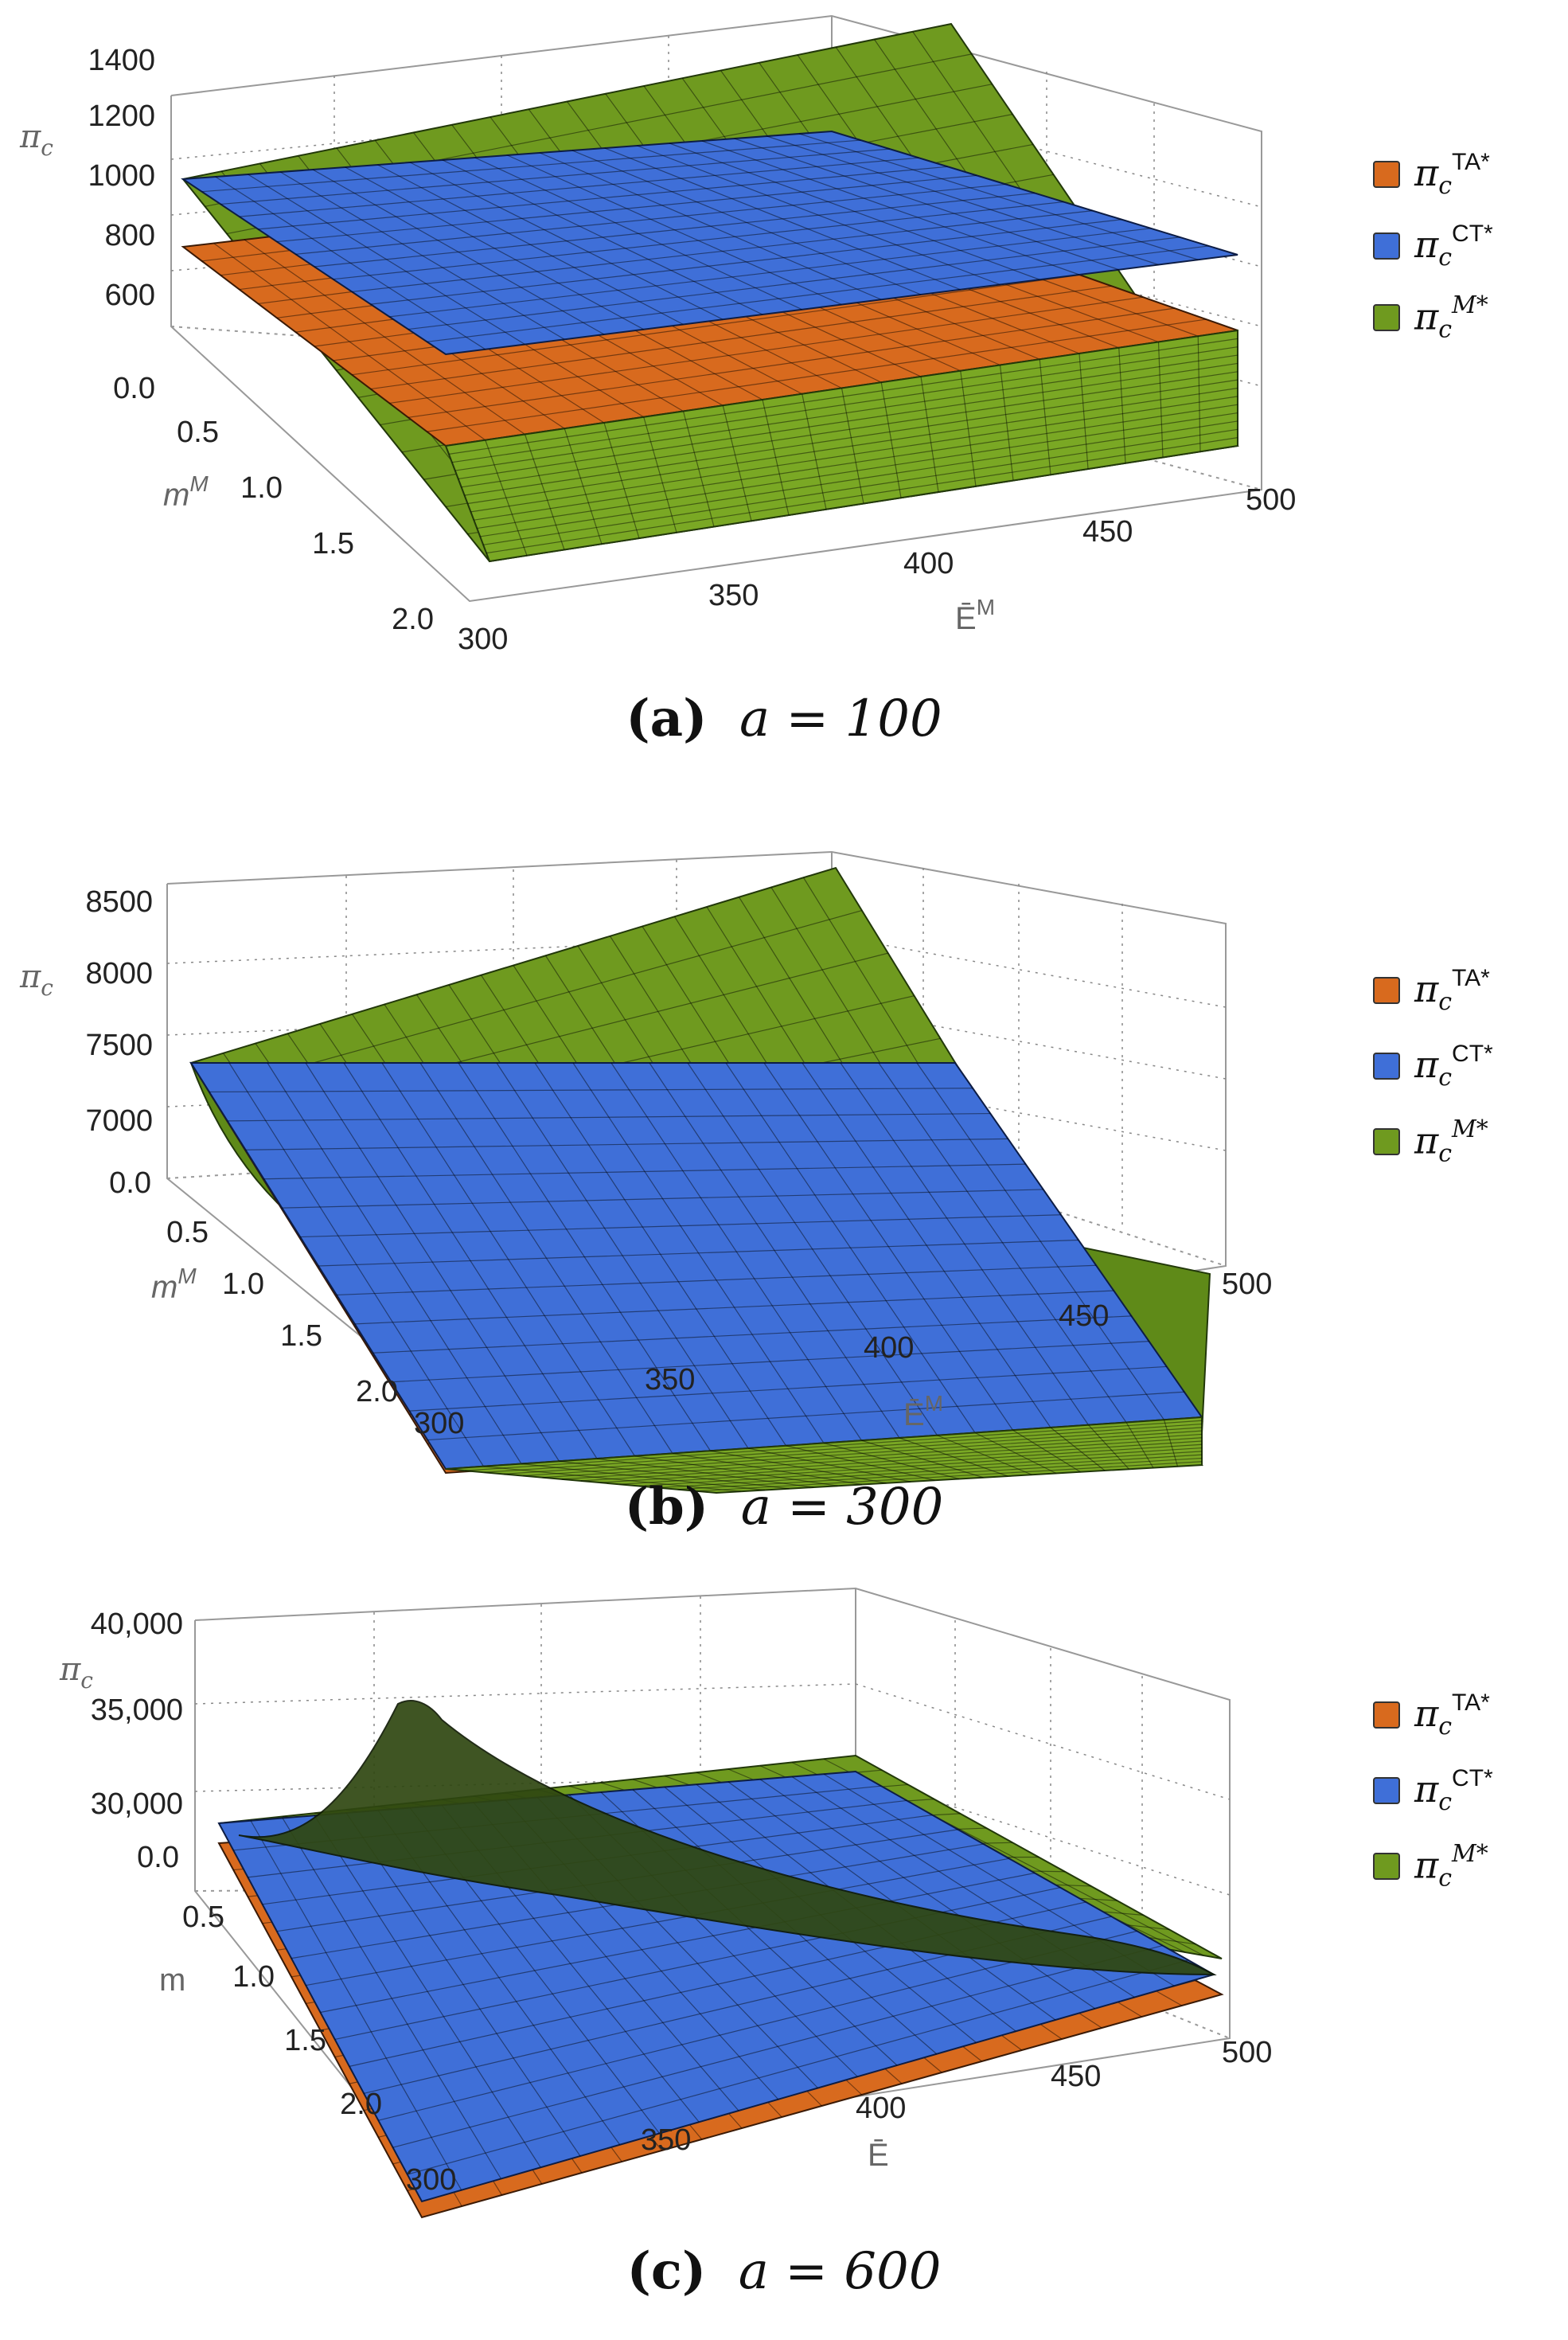  Describe the element at coordinates (119, 1045) in the screenshot. I see `z-tick: 7500` at that location.